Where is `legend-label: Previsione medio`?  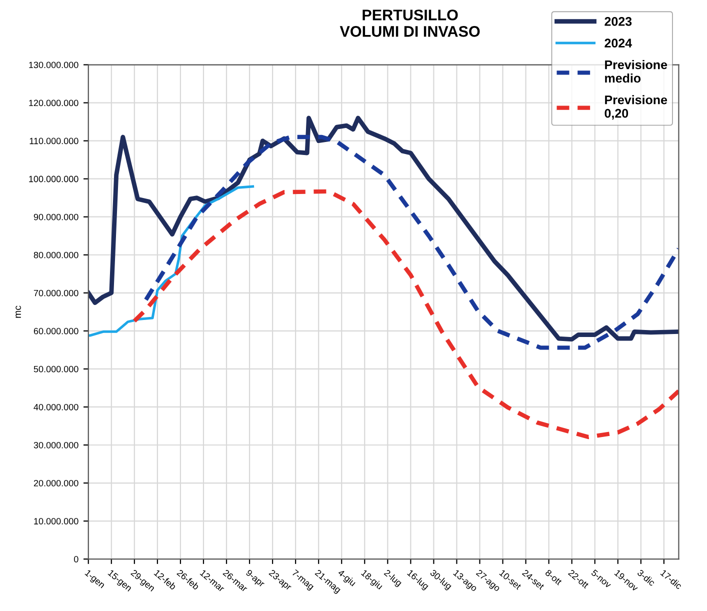
legend-label: Previsione medio is located at coordinates (636, 71).